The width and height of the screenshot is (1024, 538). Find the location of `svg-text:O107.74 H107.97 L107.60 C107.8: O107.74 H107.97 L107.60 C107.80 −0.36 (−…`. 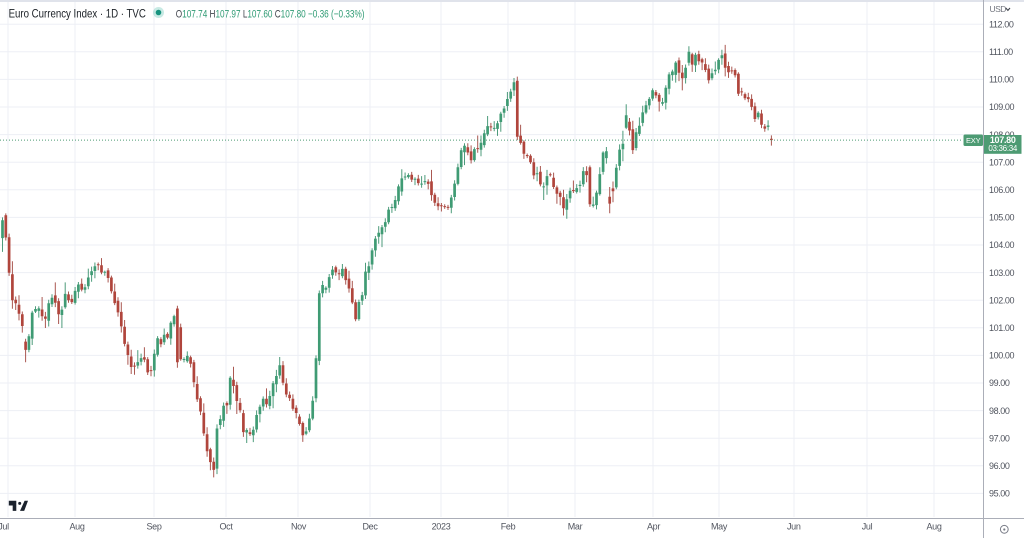

svg-text:O107.74 H107.97 L107.60 C107.8: O107.74 H107.97 L107.60 C107.80 −0.36 (−… is located at coordinates (270, 14).